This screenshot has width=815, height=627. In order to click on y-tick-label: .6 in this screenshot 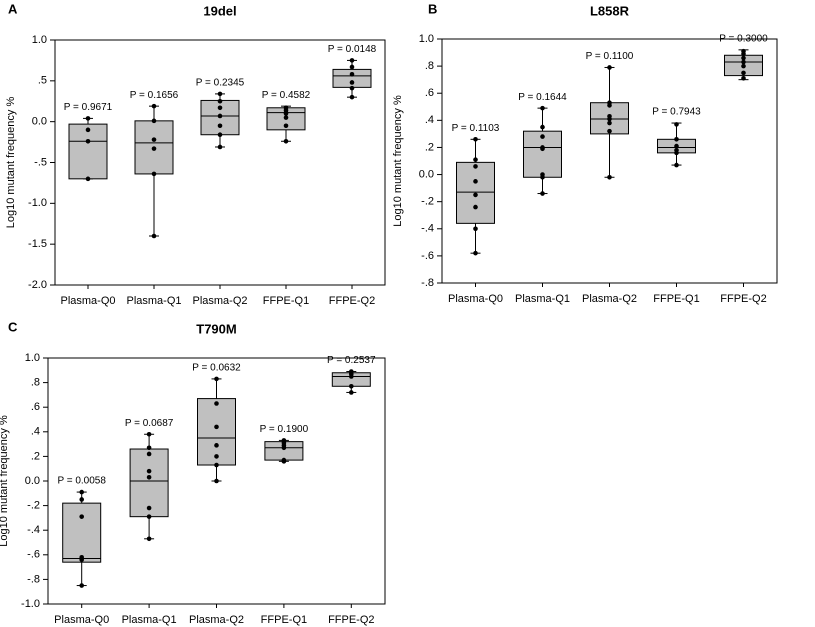, I will do `click(35, 407)`.